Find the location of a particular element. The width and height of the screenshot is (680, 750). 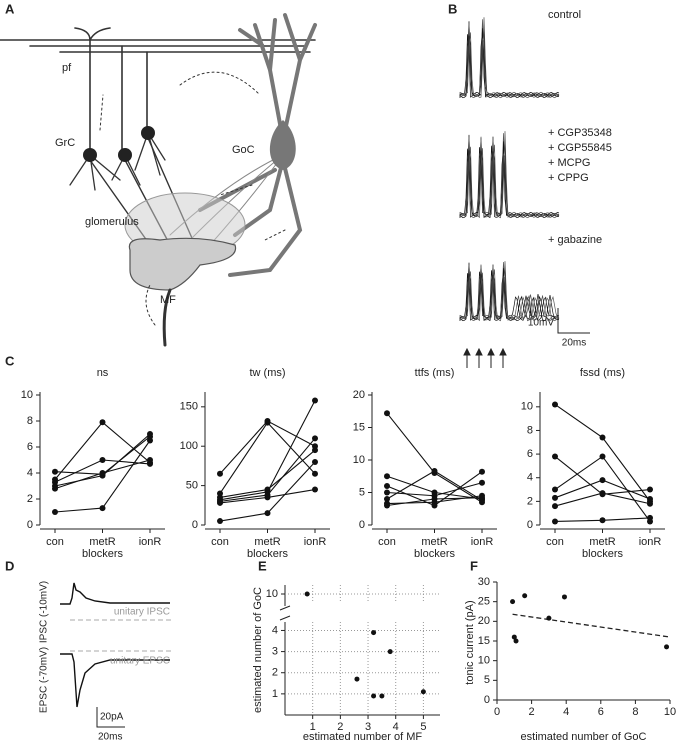

y-tick-label: 150 is located at coordinates (189, 407).